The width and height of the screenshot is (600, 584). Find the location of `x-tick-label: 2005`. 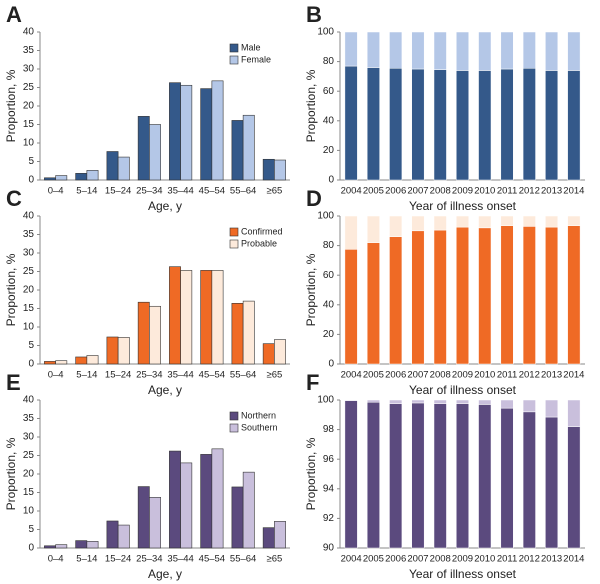

x-tick-label: 2005 is located at coordinates (373, 191).